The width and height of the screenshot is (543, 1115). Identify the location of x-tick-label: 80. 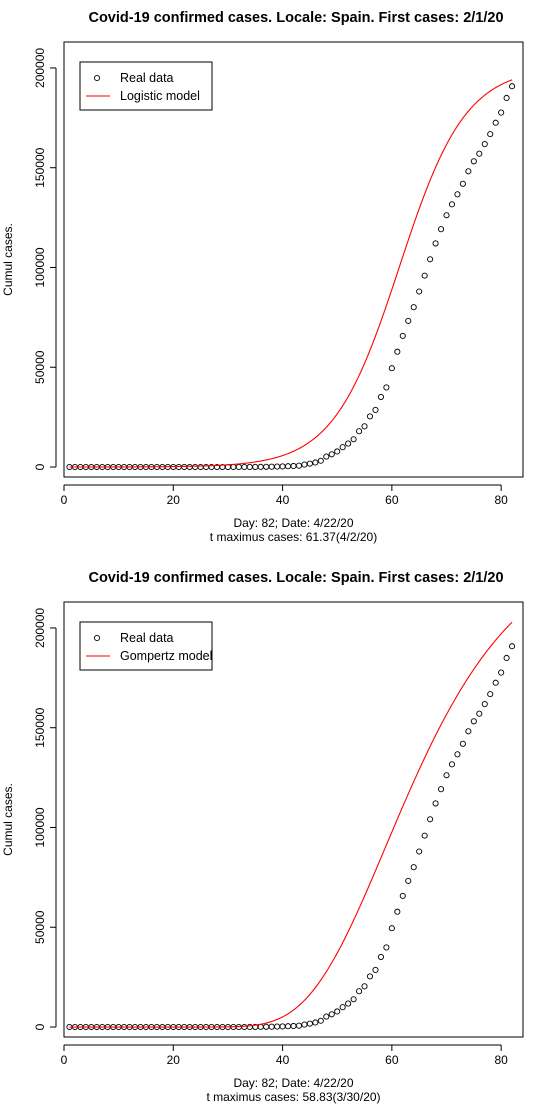
(501, 1060).